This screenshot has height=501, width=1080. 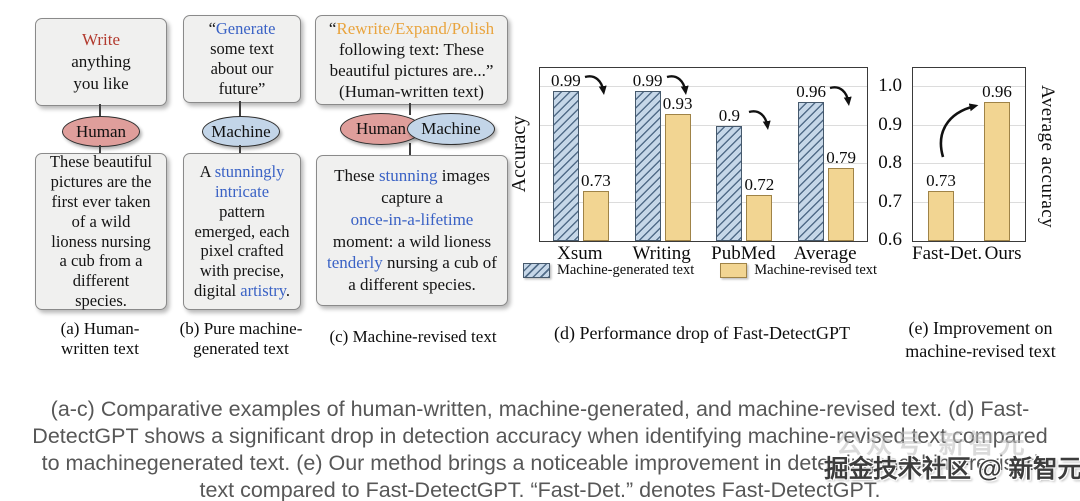 What do you see at coordinates (677, 103) in the screenshot?
I see `bar-value-label: 0.93` at bounding box center [677, 103].